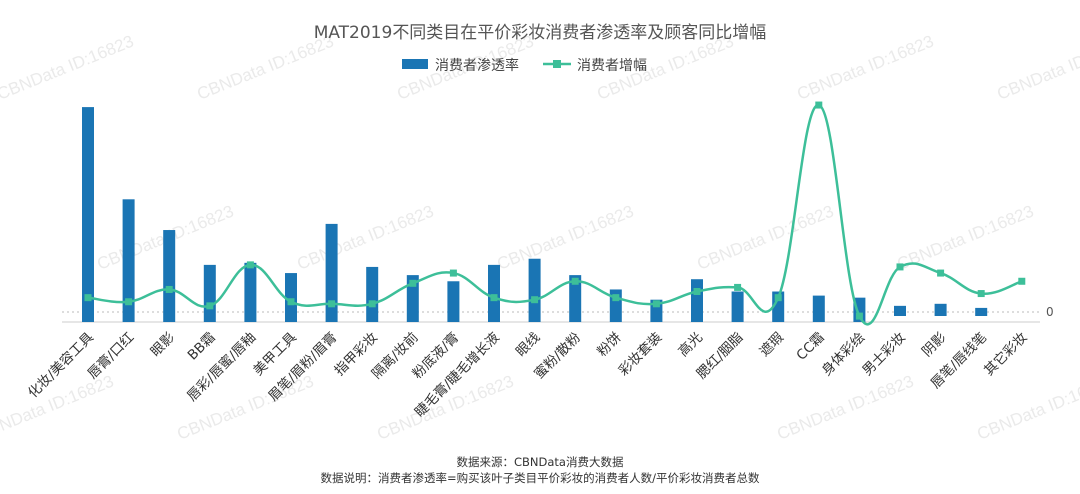 This screenshot has width=1080, height=494. Describe the element at coordinates (524, 65) in the screenshot. I see `legend: 消费者渗透率 消费者增幅` at that location.